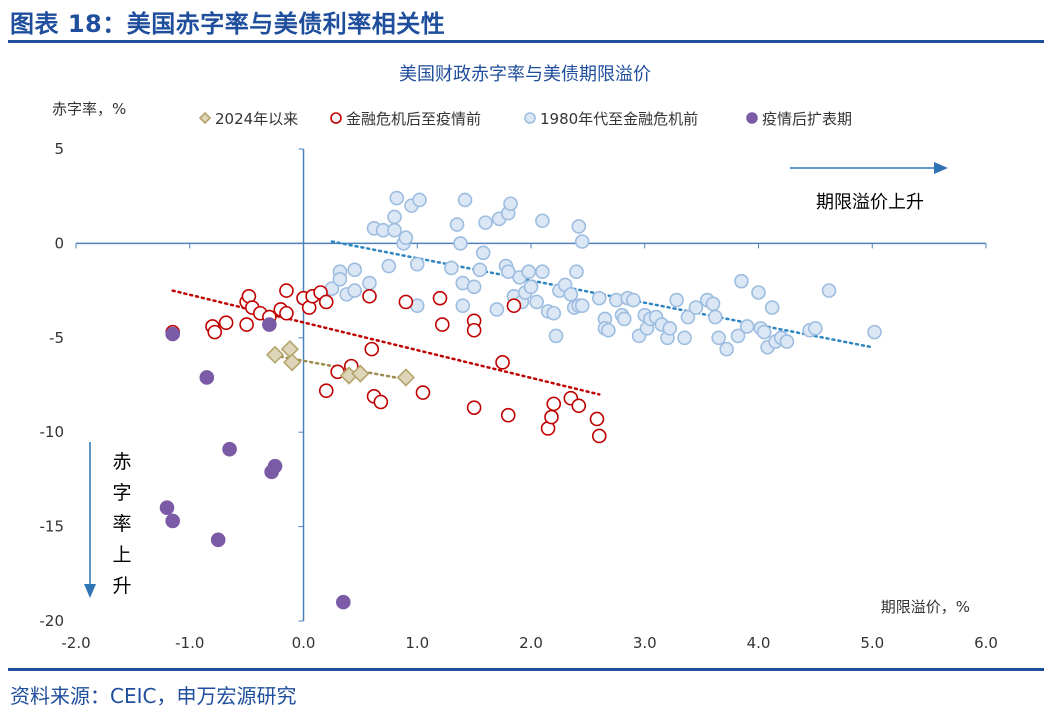 The height and width of the screenshot is (714, 1052). What do you see at coordinates (121, 555) in the screenshot?
I see `down-arrow-label-char: 上` at bounding box center [121, 555].